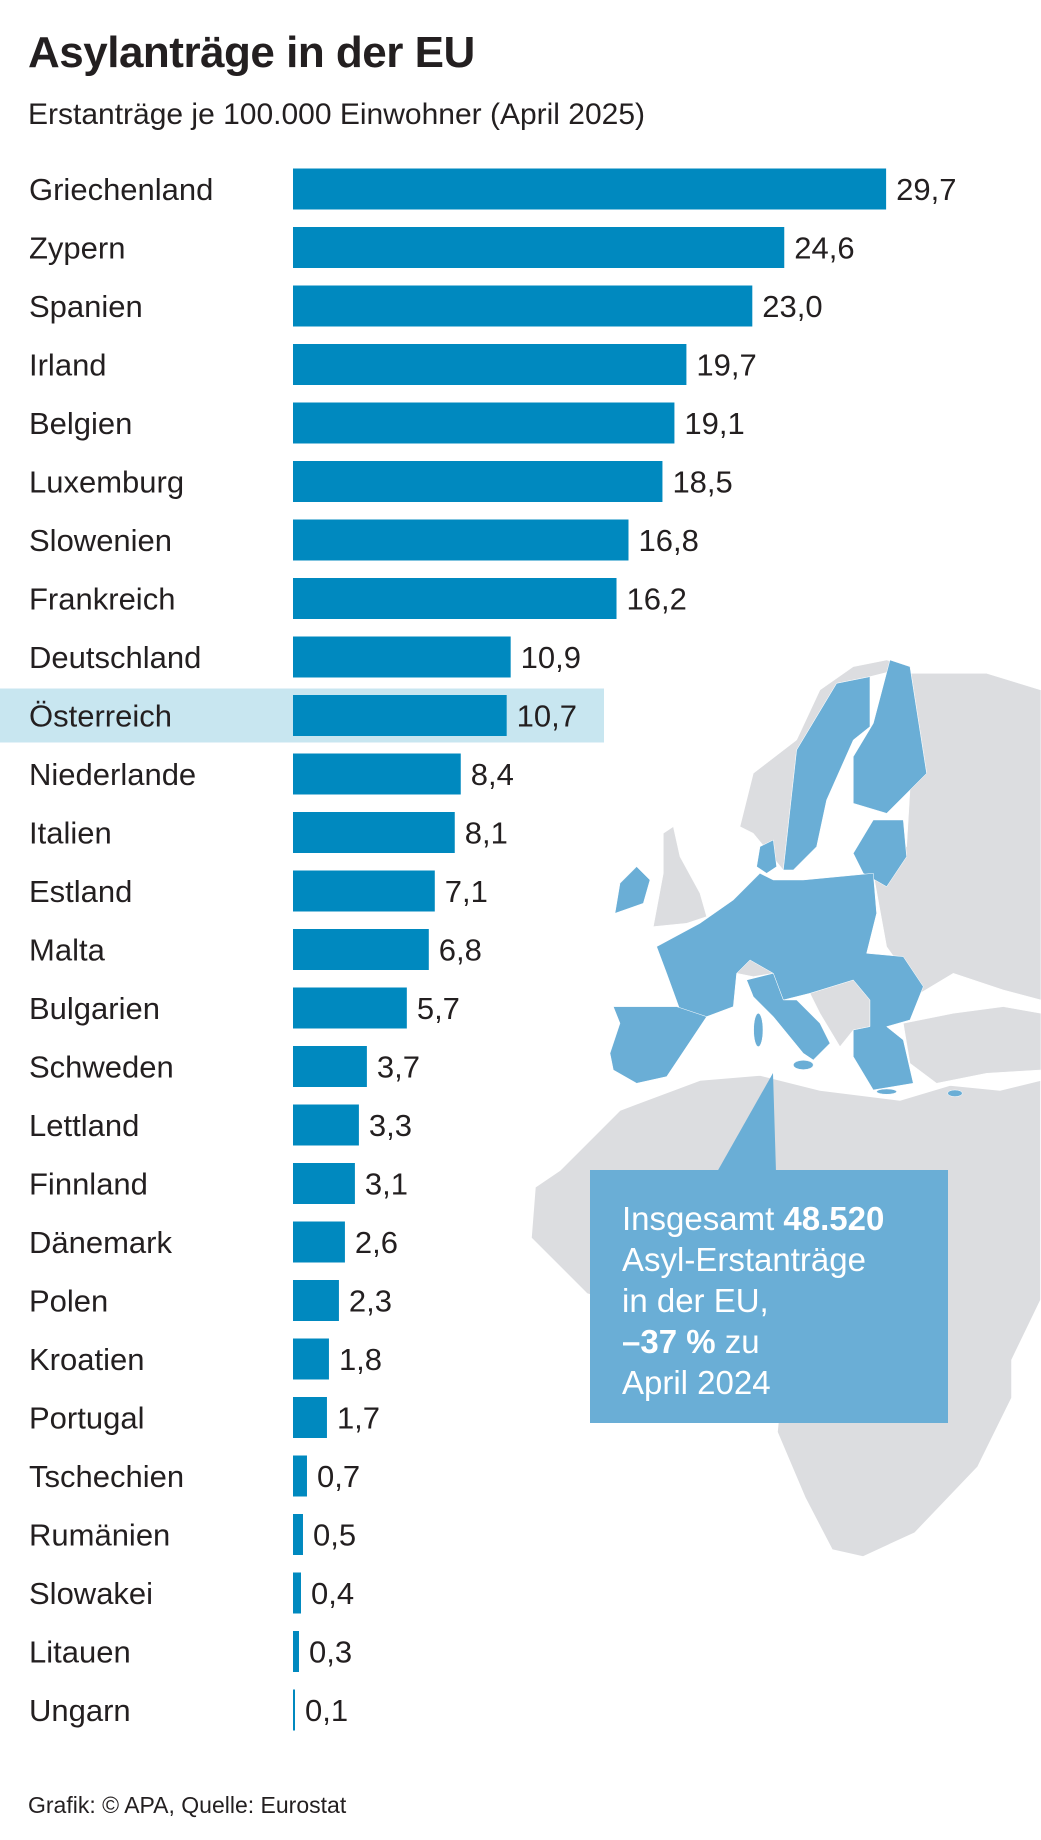 The height and width of the screenshot is (1840, 1041). Describe the element at coordinates (466, 891) in the screenshot. I see `value-label: 7,1` at that location.